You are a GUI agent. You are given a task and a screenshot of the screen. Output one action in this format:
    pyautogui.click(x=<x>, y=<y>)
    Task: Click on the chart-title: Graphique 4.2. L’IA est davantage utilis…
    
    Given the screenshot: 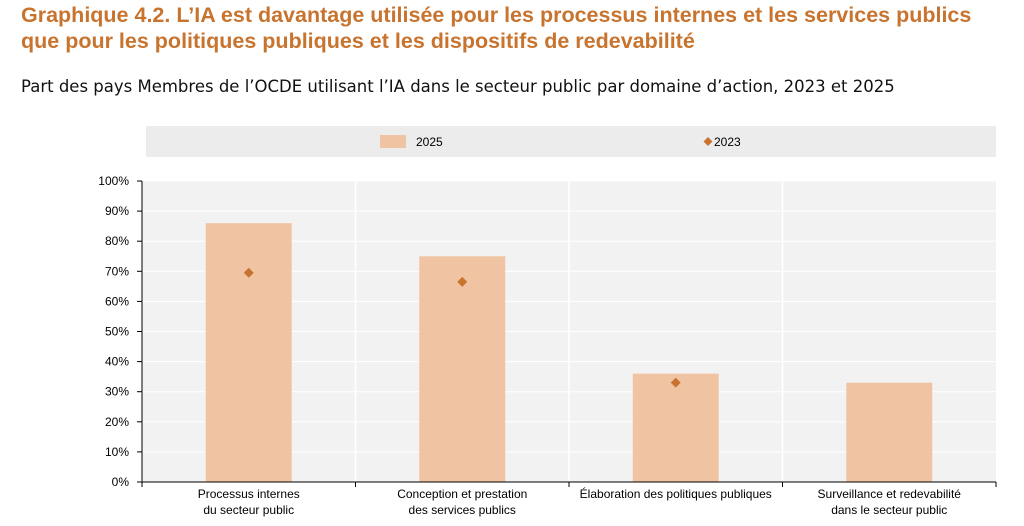 What is the action you would take?
    pyautogui.click(x=496, y=28)
    